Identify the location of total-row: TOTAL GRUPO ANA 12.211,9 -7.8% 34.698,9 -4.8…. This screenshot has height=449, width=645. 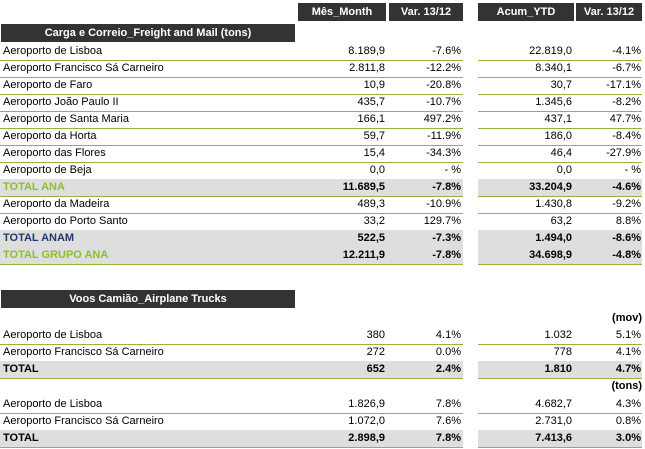
(322, 255).